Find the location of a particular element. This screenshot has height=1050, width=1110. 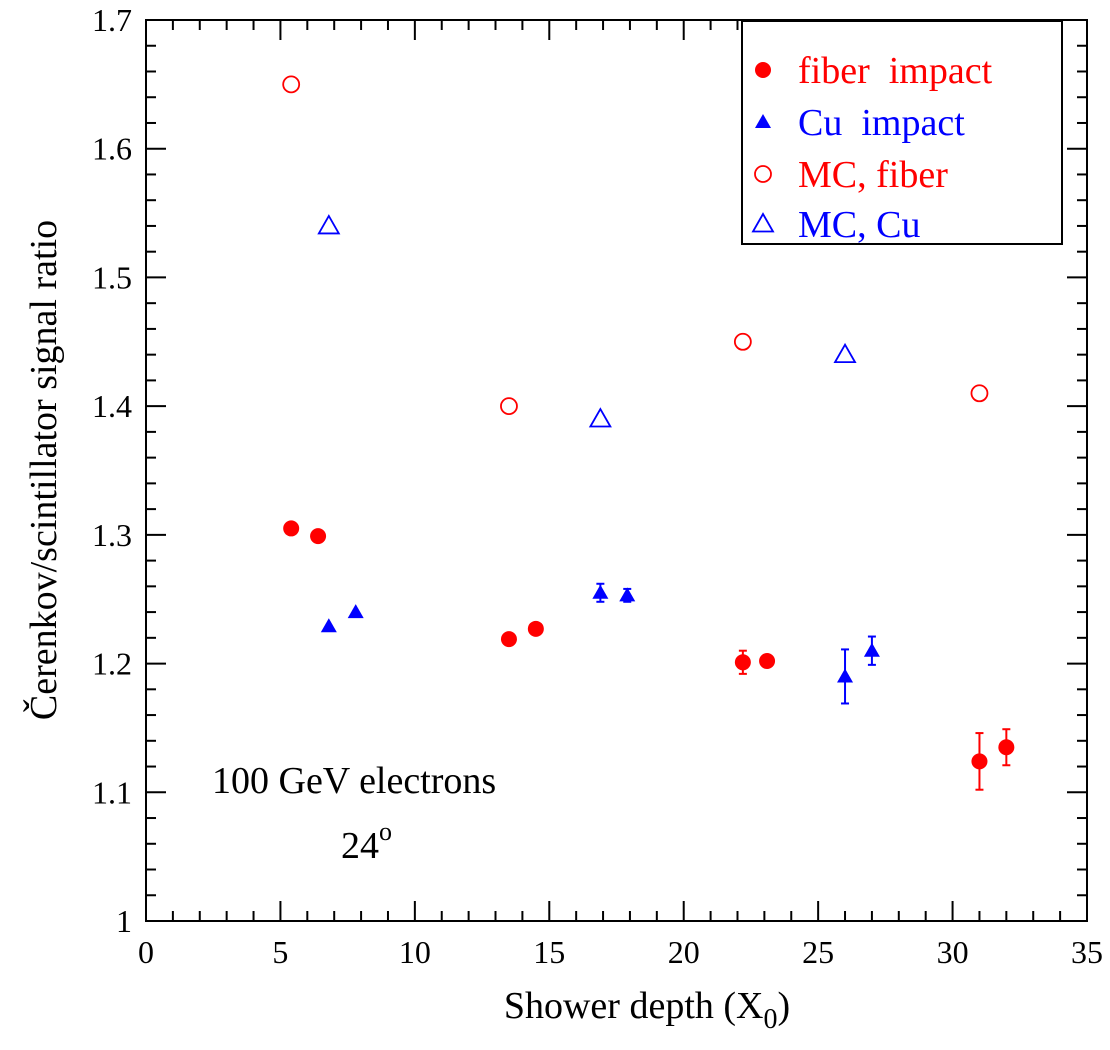

legend-entry: Cu impact is located at coordinates (860, 123).